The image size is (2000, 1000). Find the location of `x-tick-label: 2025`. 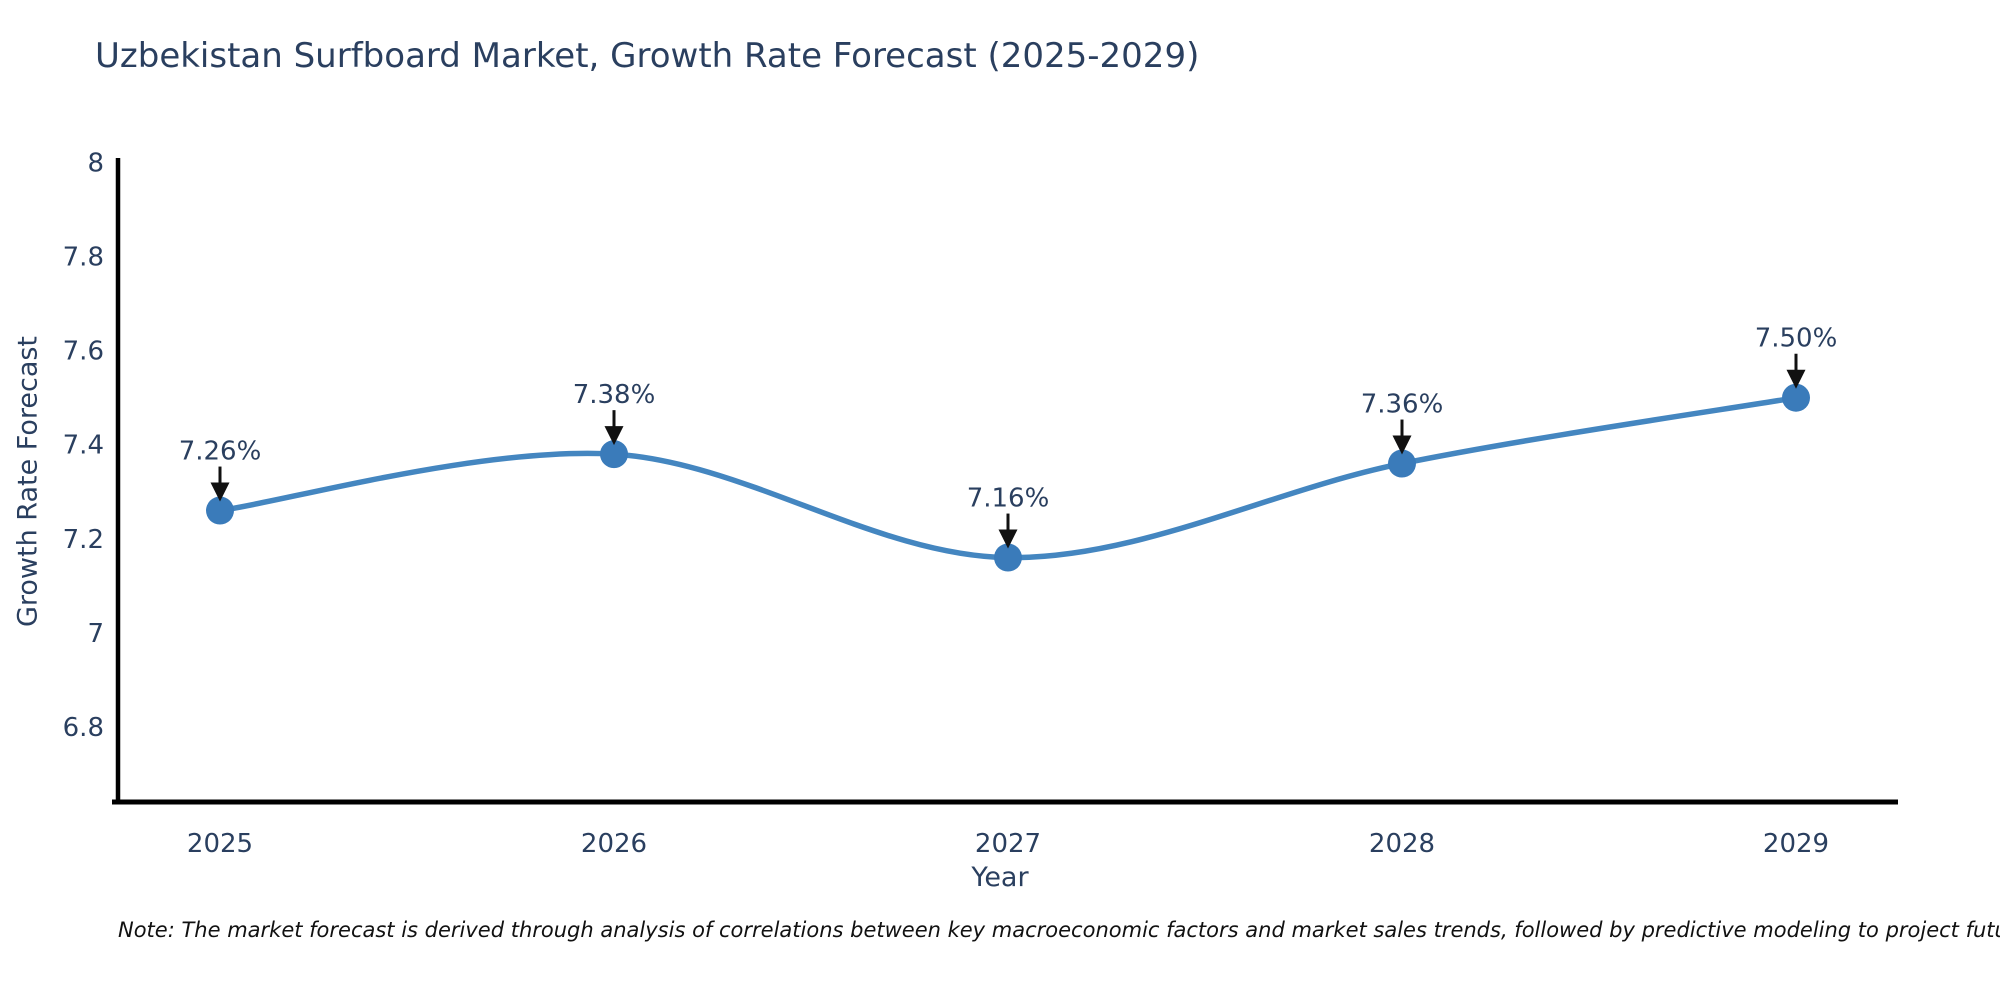

x-tick-label: 2025 is located at coordinates (220, 844).